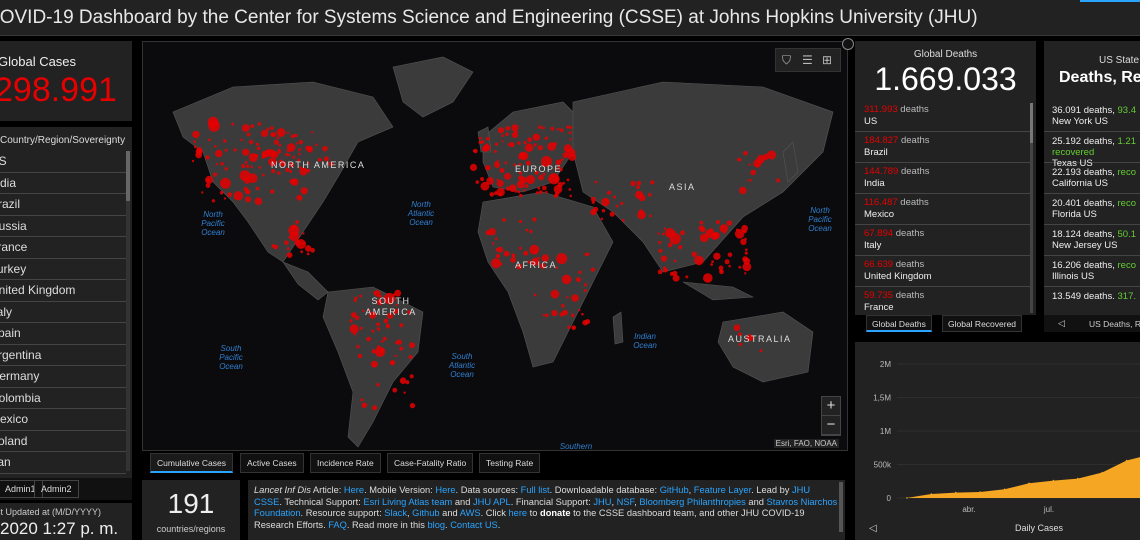  What do you see at coordinates (942, 271) in the screenshot?
I see `deaths-list-item: 66.639 deaths United Kingdom` at bounding box center [942, 271].